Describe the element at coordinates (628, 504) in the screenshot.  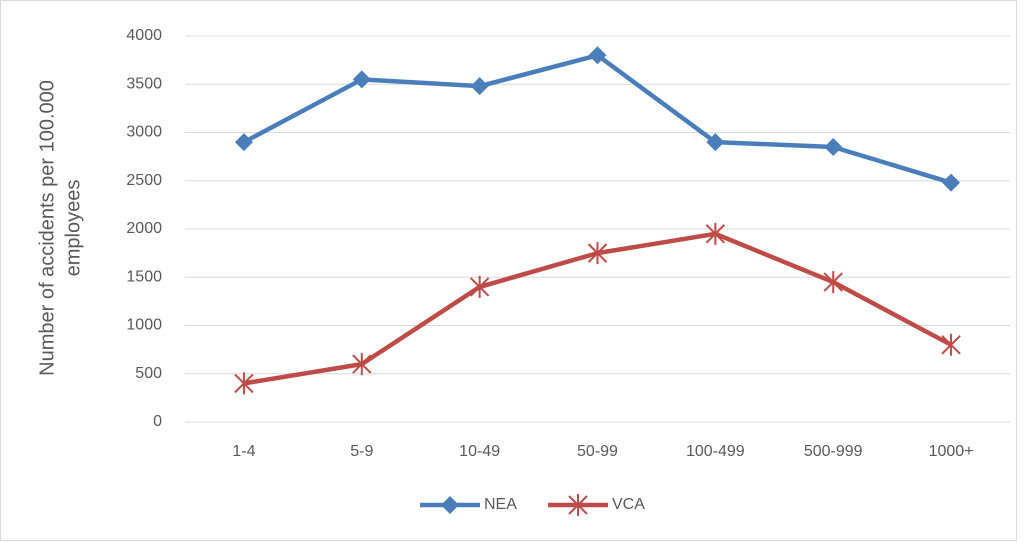
I see `legend-label: VCA` at that location.